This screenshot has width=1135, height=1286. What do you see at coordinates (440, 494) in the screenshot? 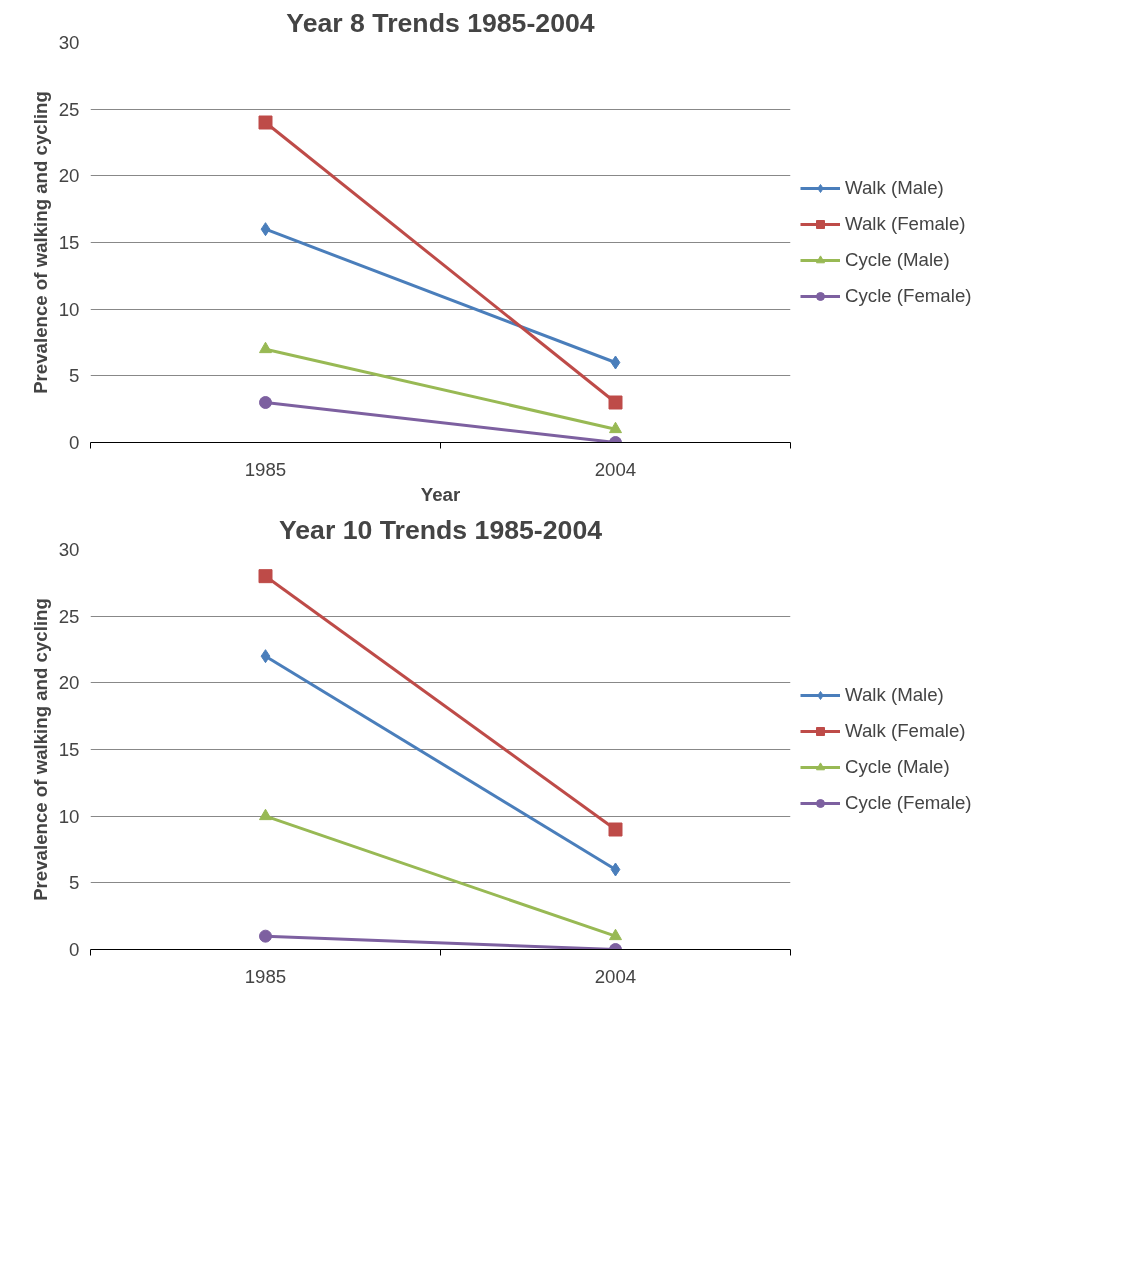
I see `x-axis-title: Year` at bounding box center [440, 494].